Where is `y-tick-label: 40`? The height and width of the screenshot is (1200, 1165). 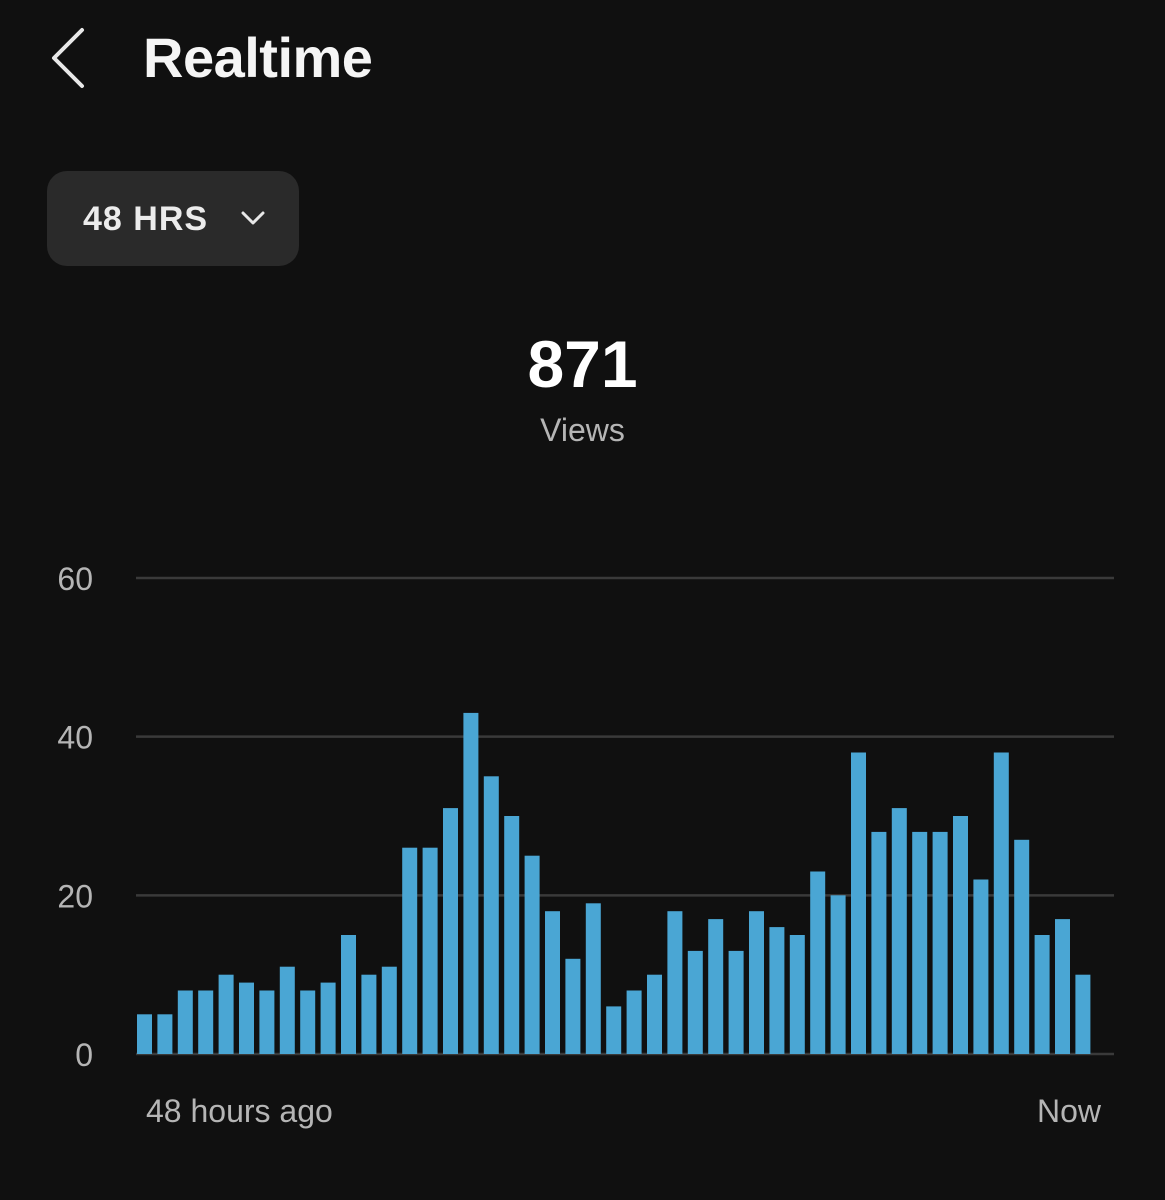 y-tick-label: 40 is located at coordinates (75, 738).